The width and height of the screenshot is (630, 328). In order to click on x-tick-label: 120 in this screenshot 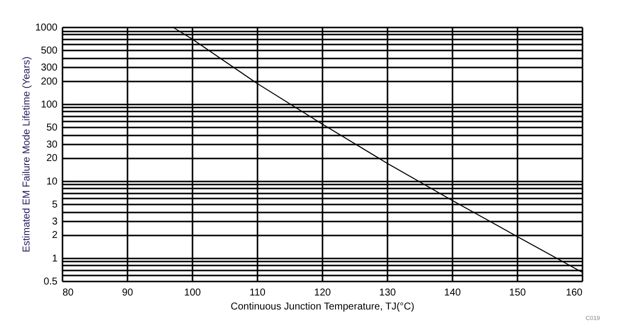, I will do `click(323, 293)`.